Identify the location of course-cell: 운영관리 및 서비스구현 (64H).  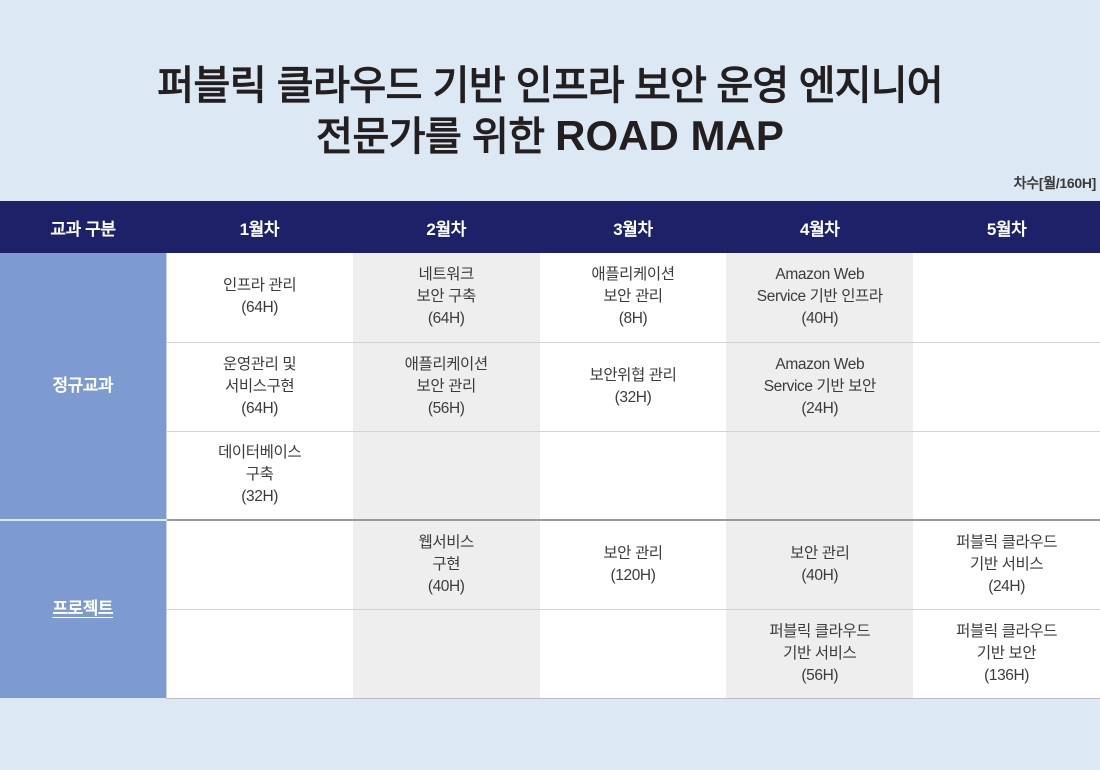
(259, 387).